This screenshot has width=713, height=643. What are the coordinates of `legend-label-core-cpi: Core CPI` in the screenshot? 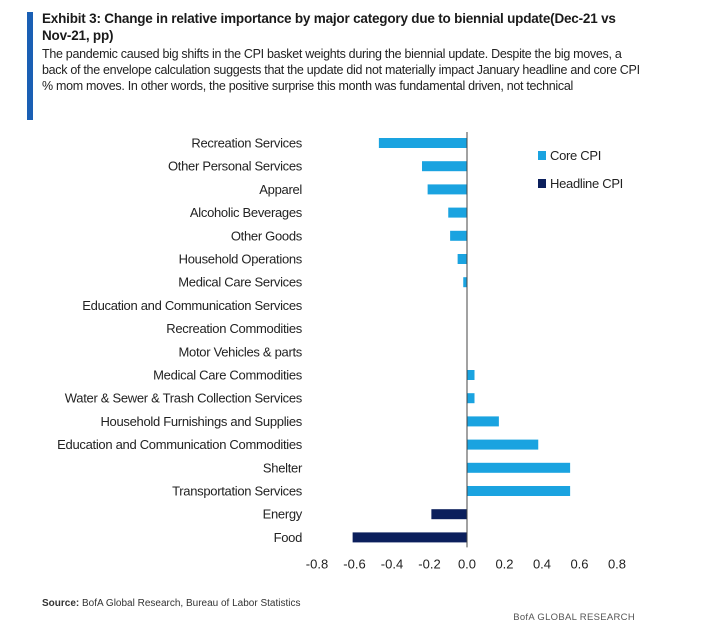 It's located at (575, 155).